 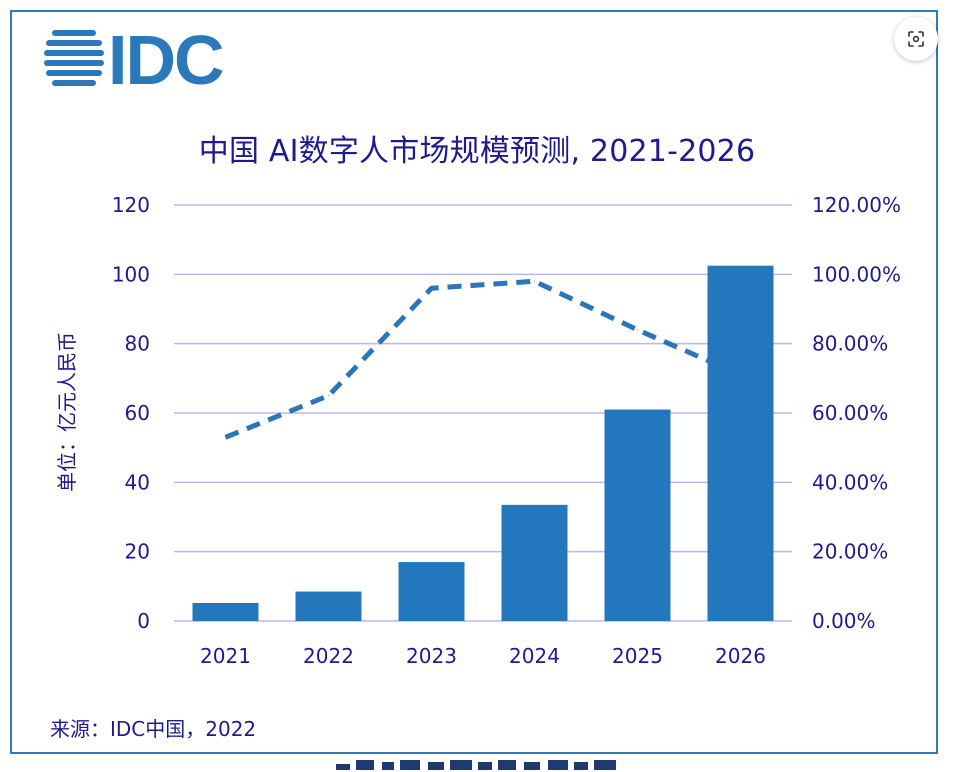 I want to click on source-note: 来源：IDC中国，2022, so click(x=153, y=729).